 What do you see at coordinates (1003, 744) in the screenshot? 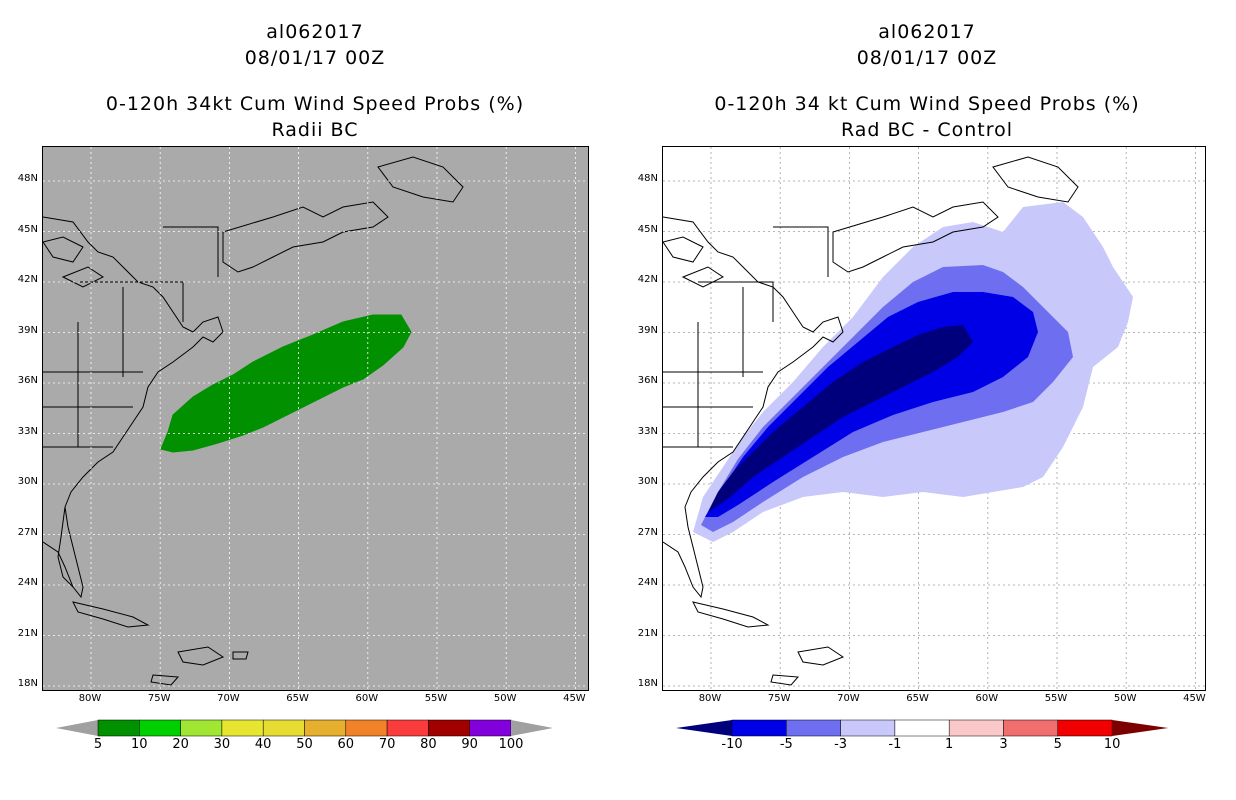
I see `right-colorbar-label: 3` at bounding box center [1003, 744].